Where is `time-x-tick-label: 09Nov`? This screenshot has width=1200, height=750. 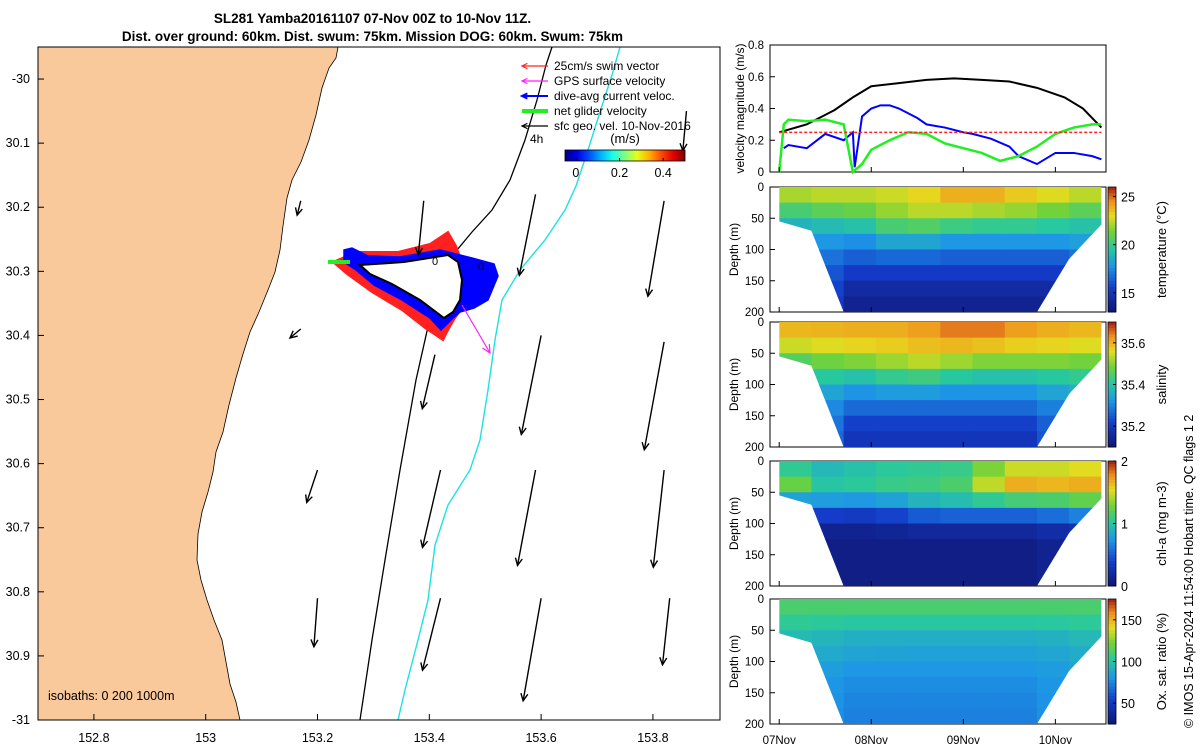 time-x-tick-label: 09Nov is located at coordinates (963, 741).